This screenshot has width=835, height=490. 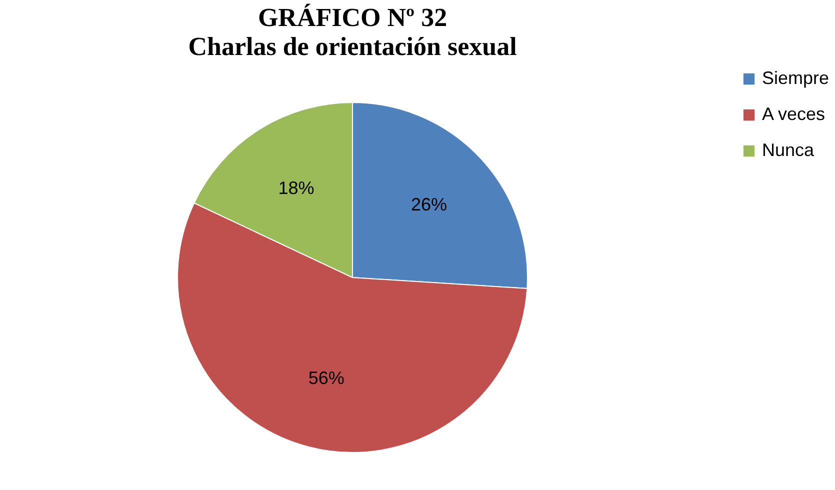 I want to click on chart-title: GRÁFICO Nº 32, so click(x=353, y=17).